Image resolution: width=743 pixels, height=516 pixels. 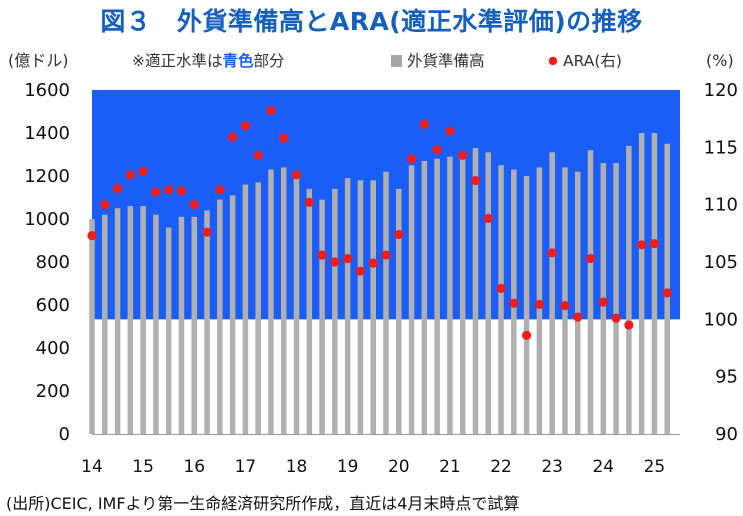 I want to click on left-tick-label: 1200, so click(x=47, y=176).